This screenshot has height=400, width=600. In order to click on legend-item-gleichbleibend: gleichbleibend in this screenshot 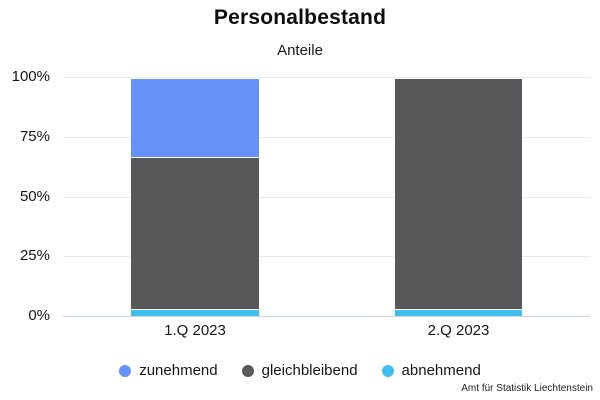, I will do `click(299, 370)`.